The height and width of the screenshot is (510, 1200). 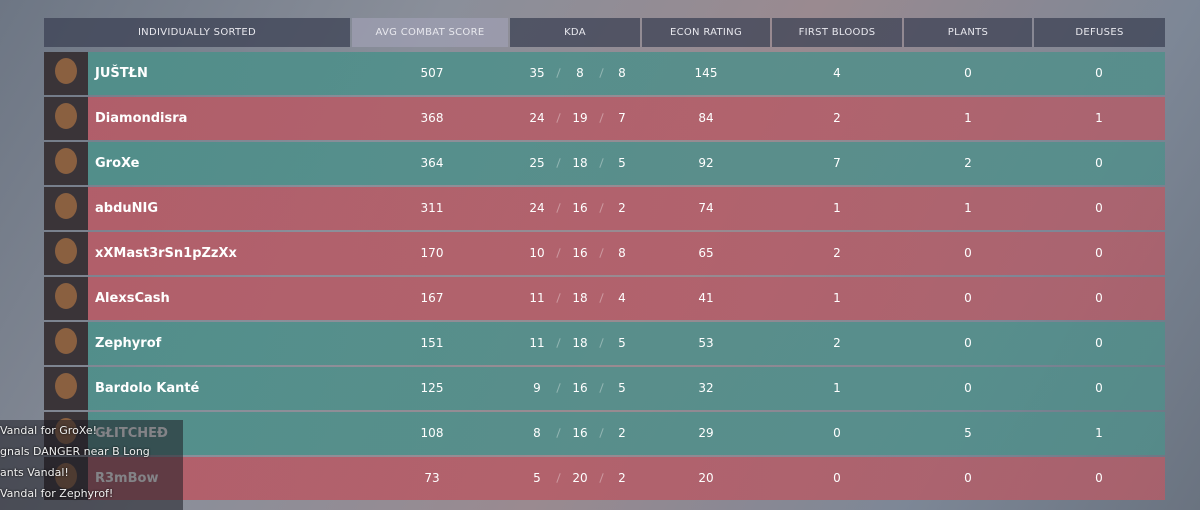 What do you see at coordinates (166, 253) in the screenshot?
I see `player-name: xXMast3rSn1pZzXx` at bounding box center [166, 253].